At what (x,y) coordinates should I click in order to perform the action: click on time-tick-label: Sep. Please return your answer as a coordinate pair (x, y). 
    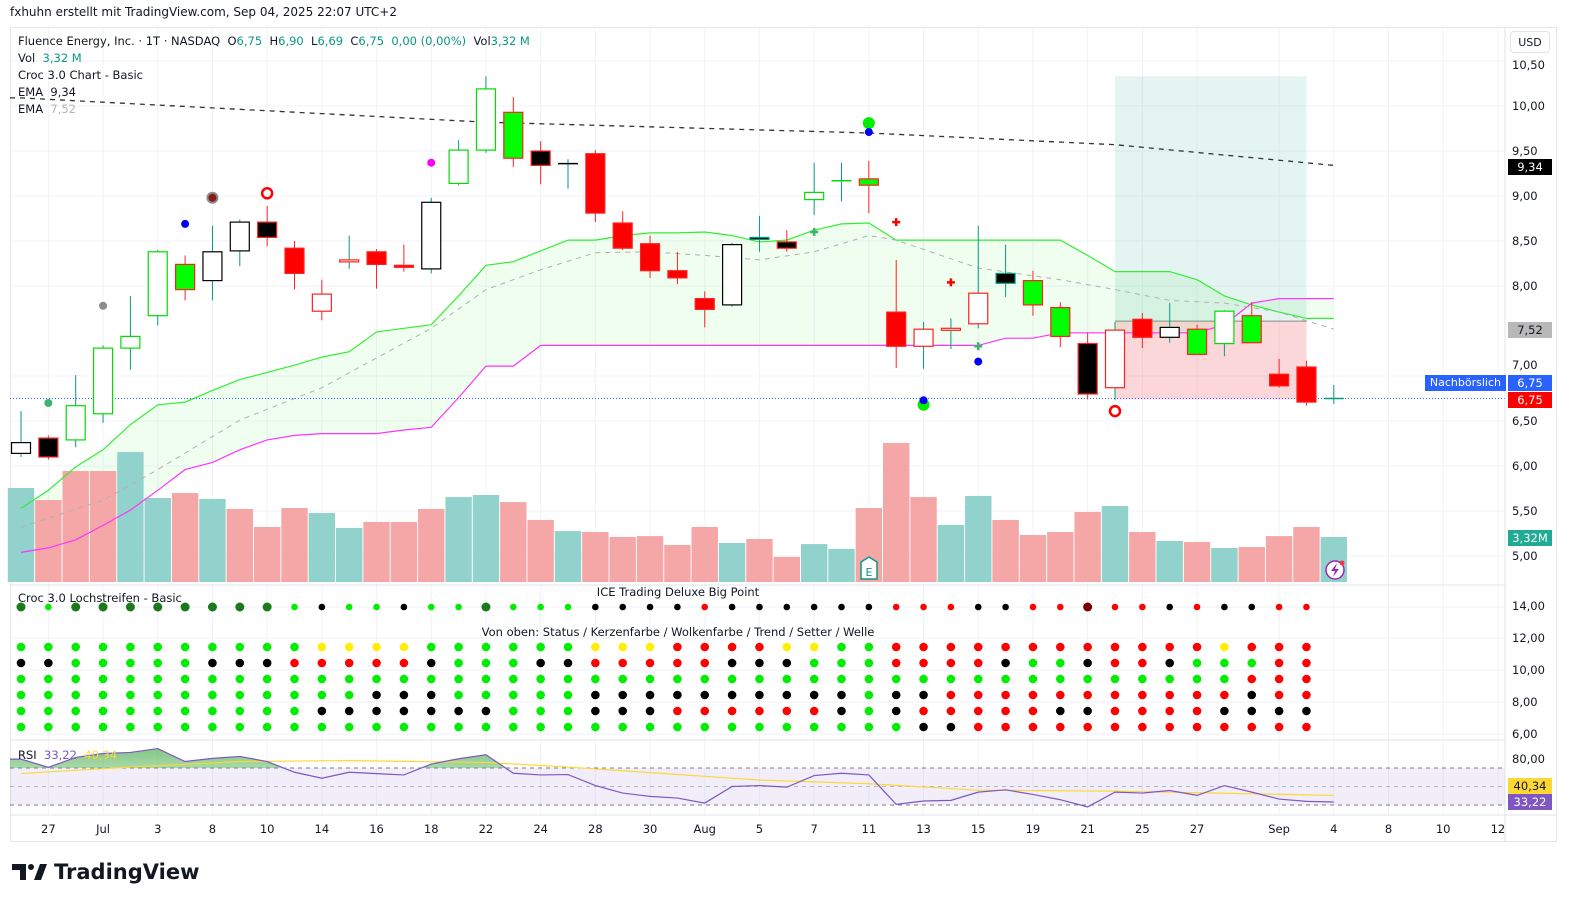
    Looking at the image, I should click on (1279, 829).